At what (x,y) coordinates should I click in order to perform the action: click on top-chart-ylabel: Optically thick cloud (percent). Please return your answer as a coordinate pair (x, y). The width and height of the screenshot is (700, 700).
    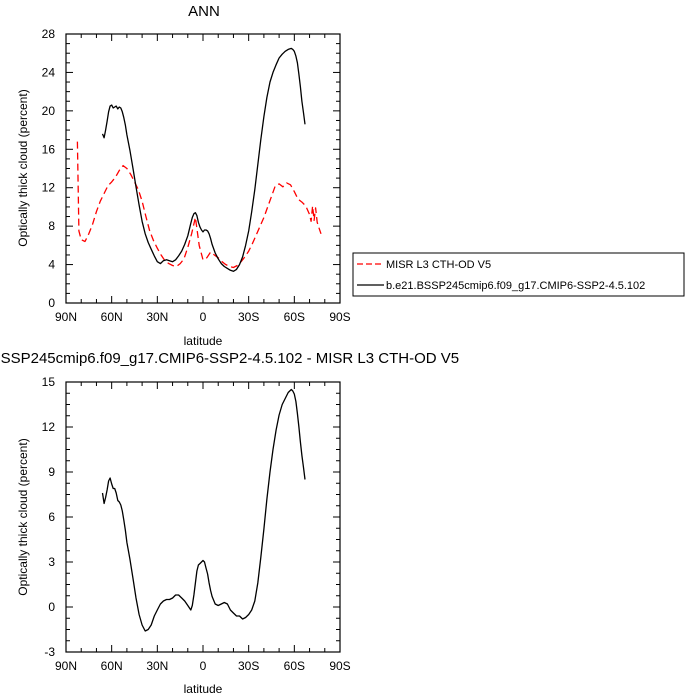
    Looking at the image, I should click on (23, 167).